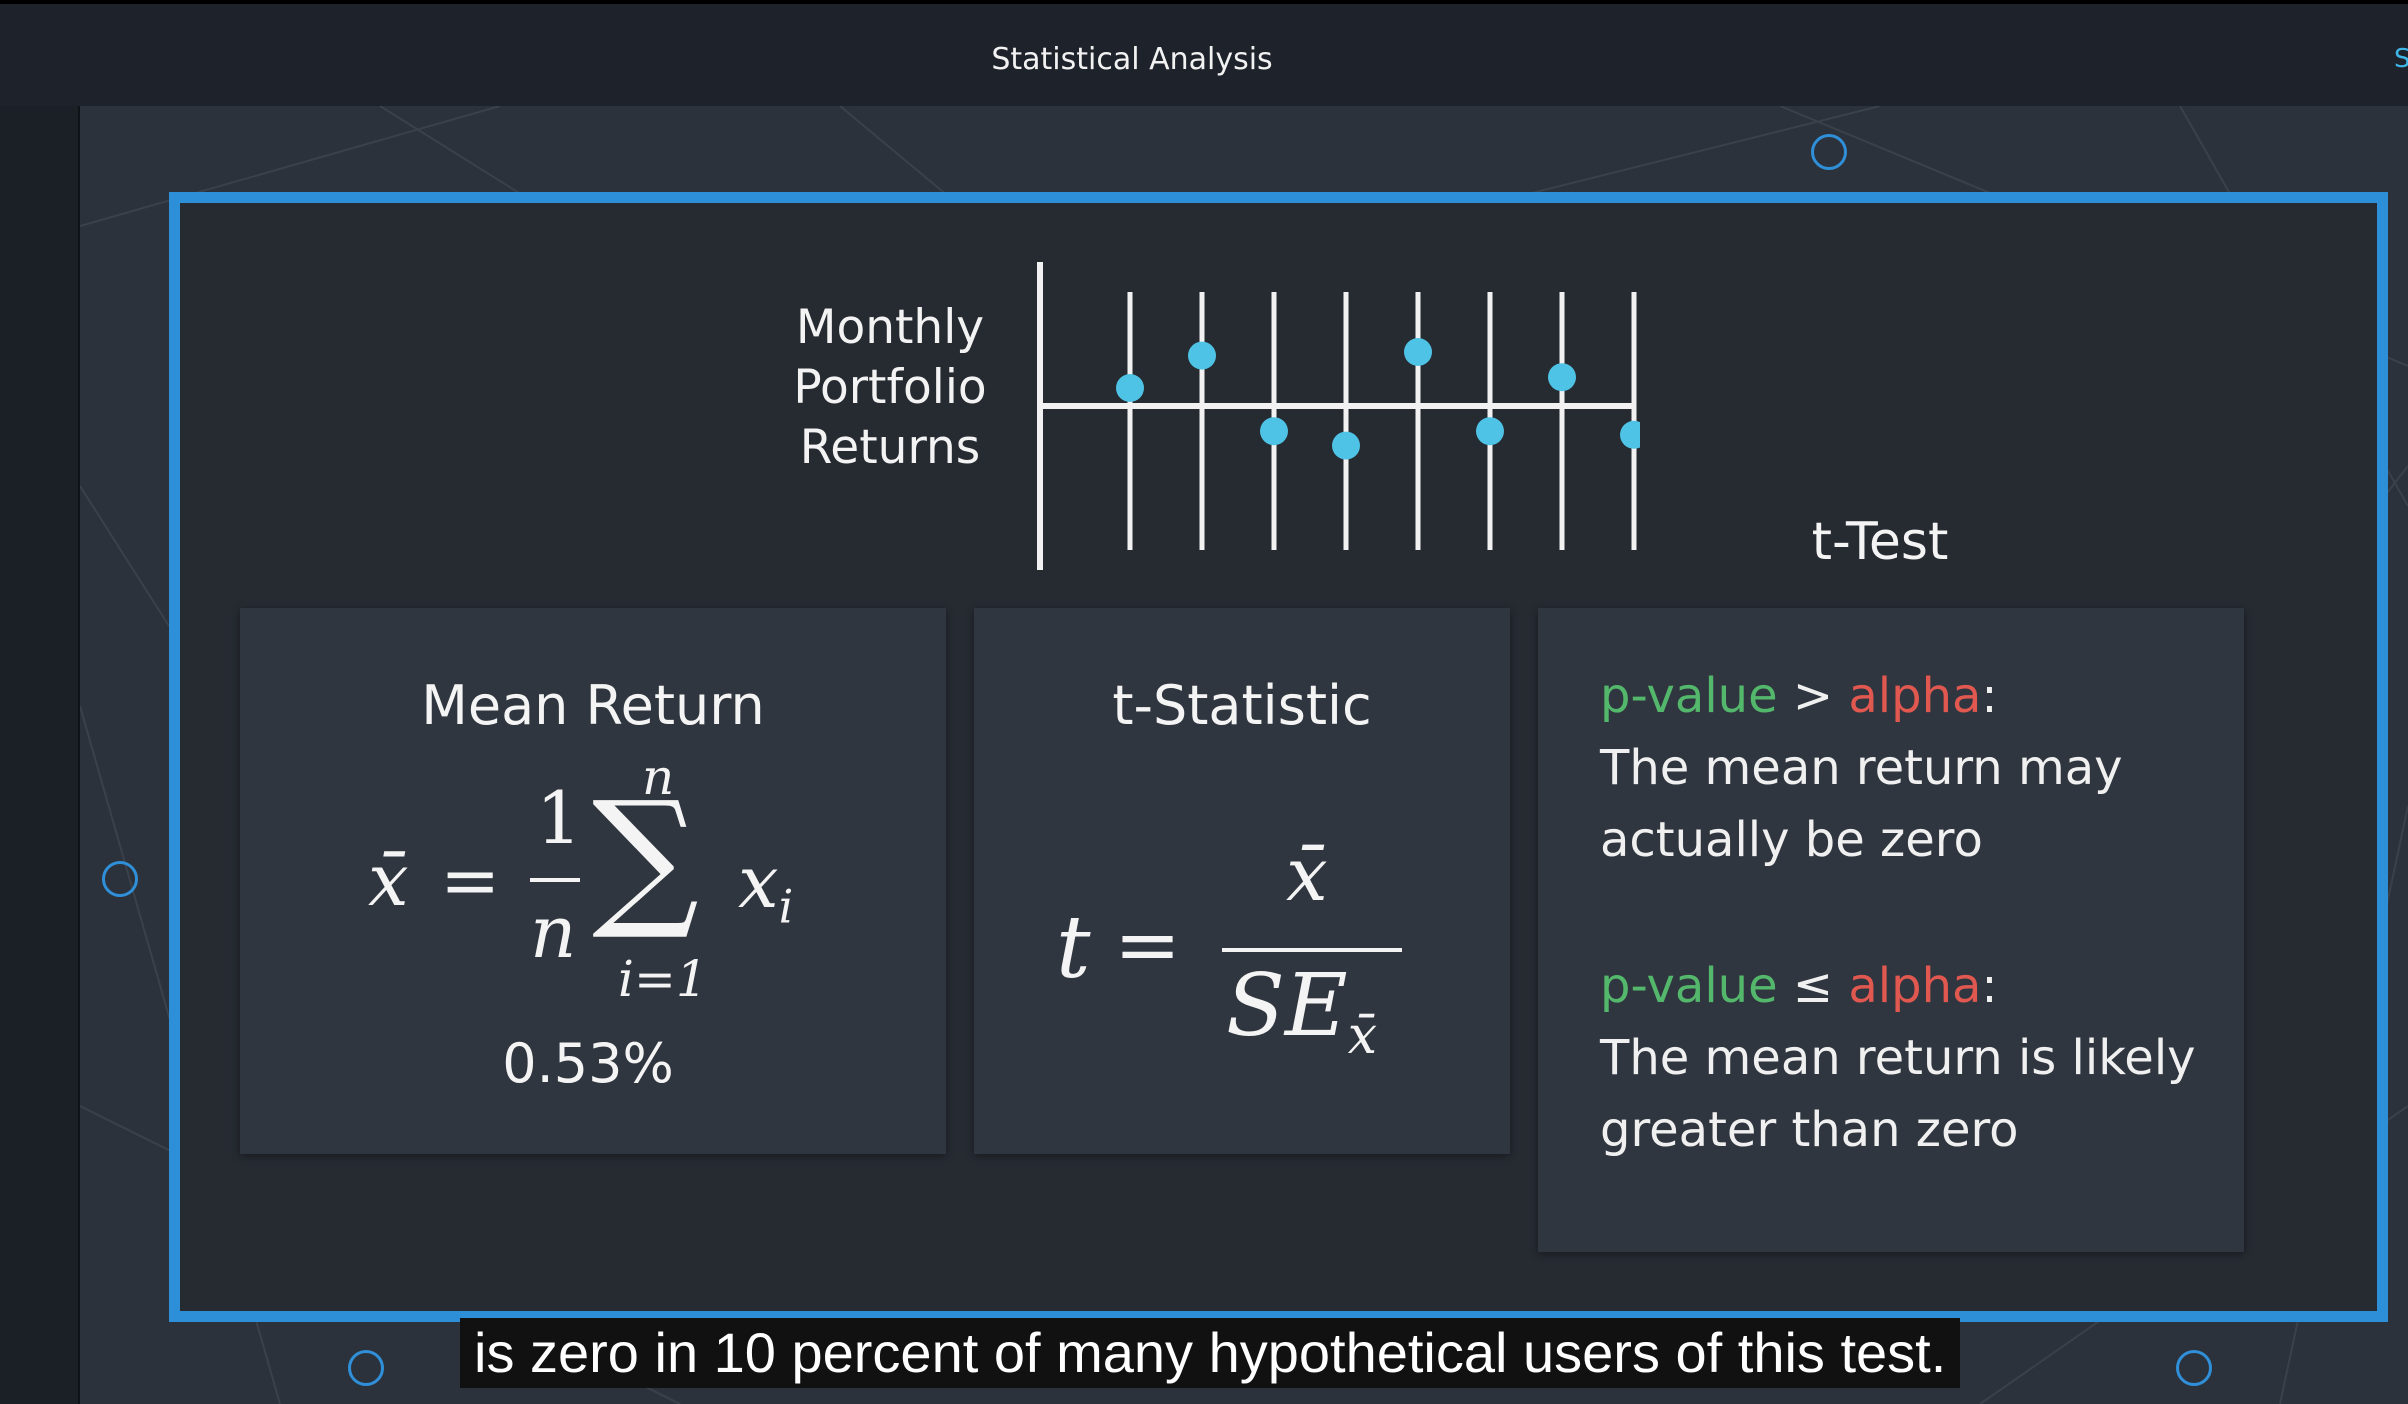 This screenshot has height=1404, width=2408. Describe the element at coordinates (1880, 542) in the screenshot. I see `t-test-heading: t-Test` at that location.